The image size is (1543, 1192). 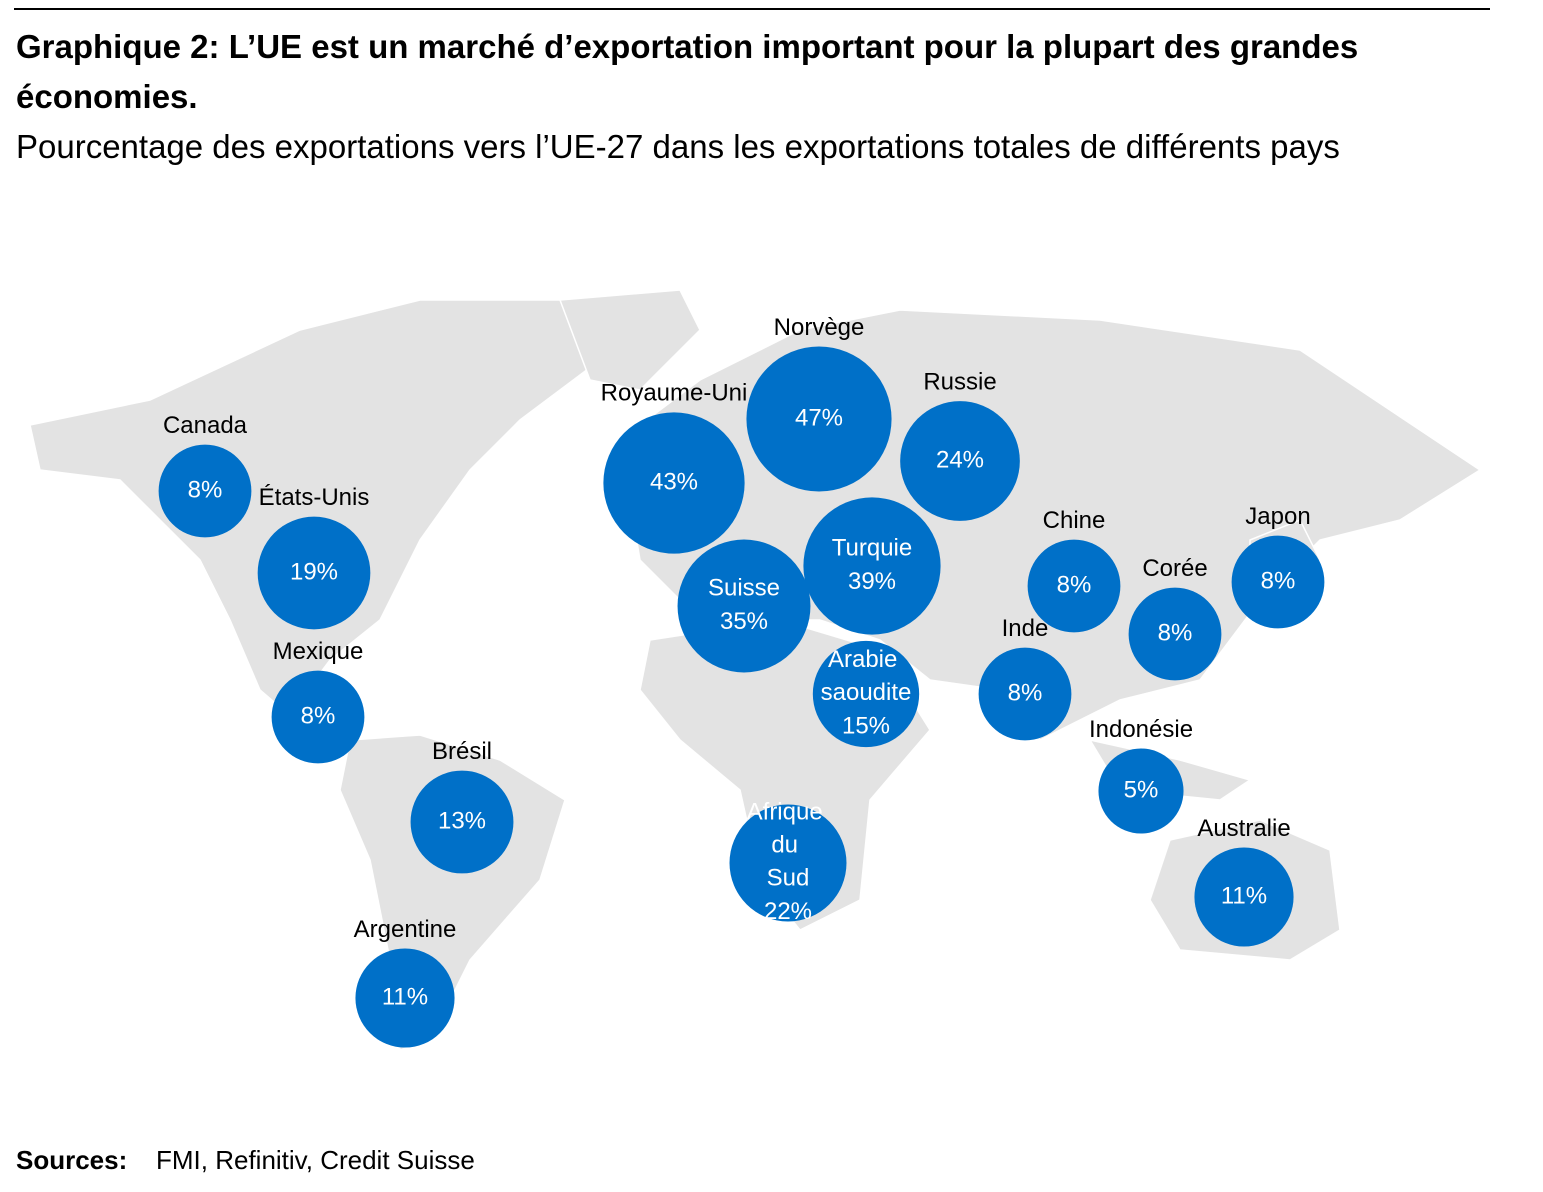 What do you see at coordinates (744, 621) in the screenshot?
I see `value-label: 35%` at bounding box center [744, 621].